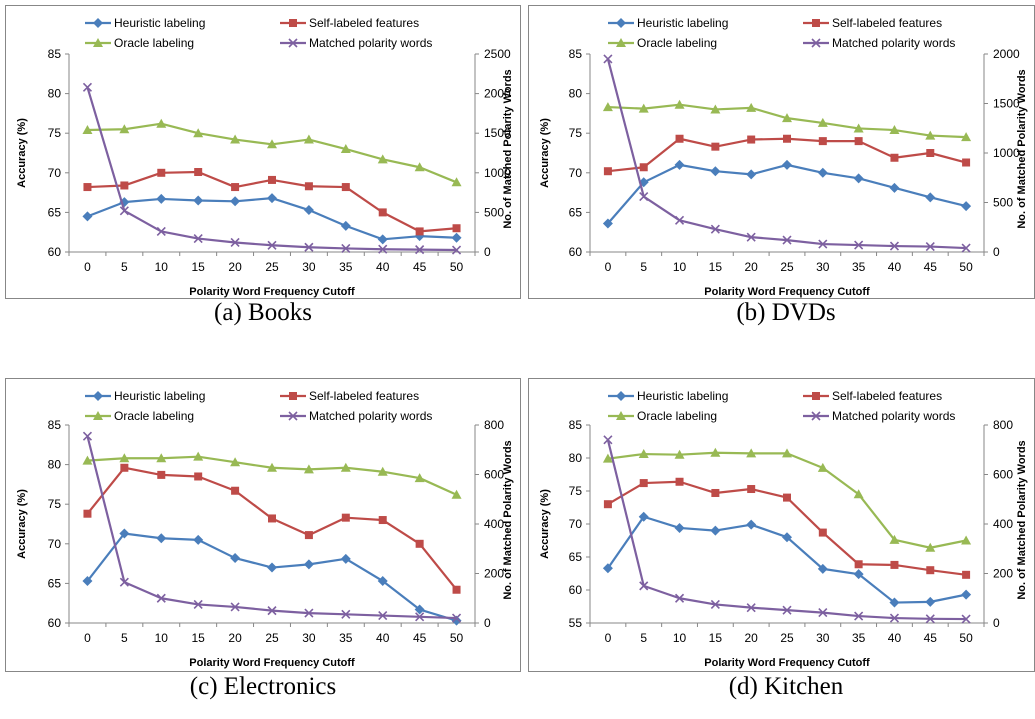 This screenshot has width=1035, height=719. I want to click on y2-tick-label: 1500, so click(1006, 104).